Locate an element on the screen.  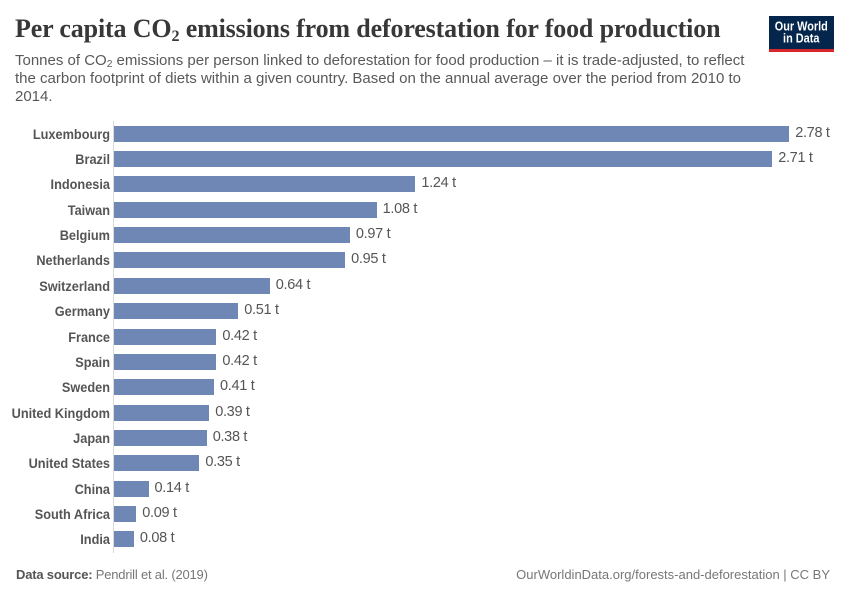
svg-text: Our World is located at coordinates (801, 26).